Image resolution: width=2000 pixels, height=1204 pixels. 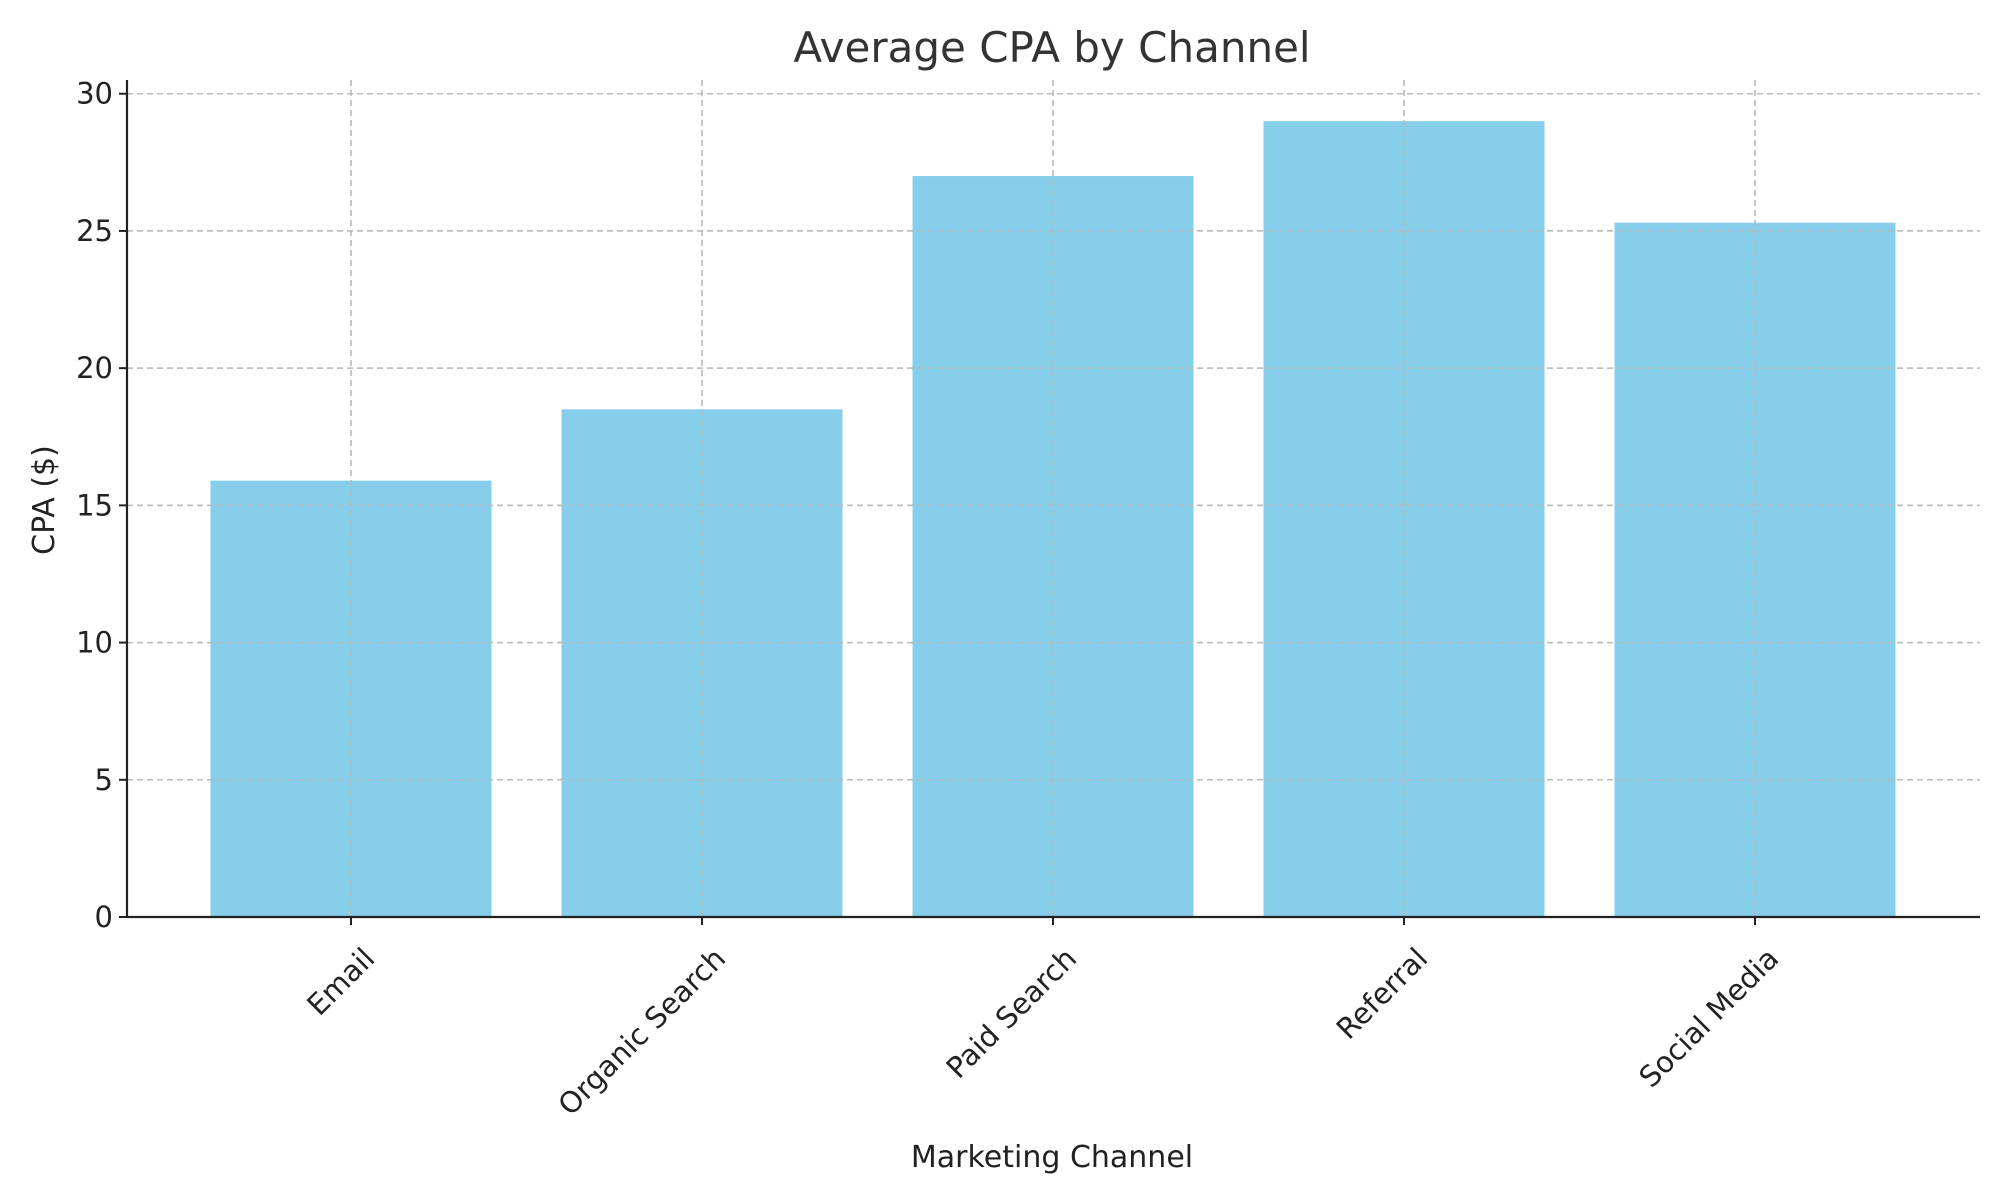 What do you see at coordinates (94, 505) in the screenshot?
I see `y-tick-label: 15` at bounding box center [94, 505].